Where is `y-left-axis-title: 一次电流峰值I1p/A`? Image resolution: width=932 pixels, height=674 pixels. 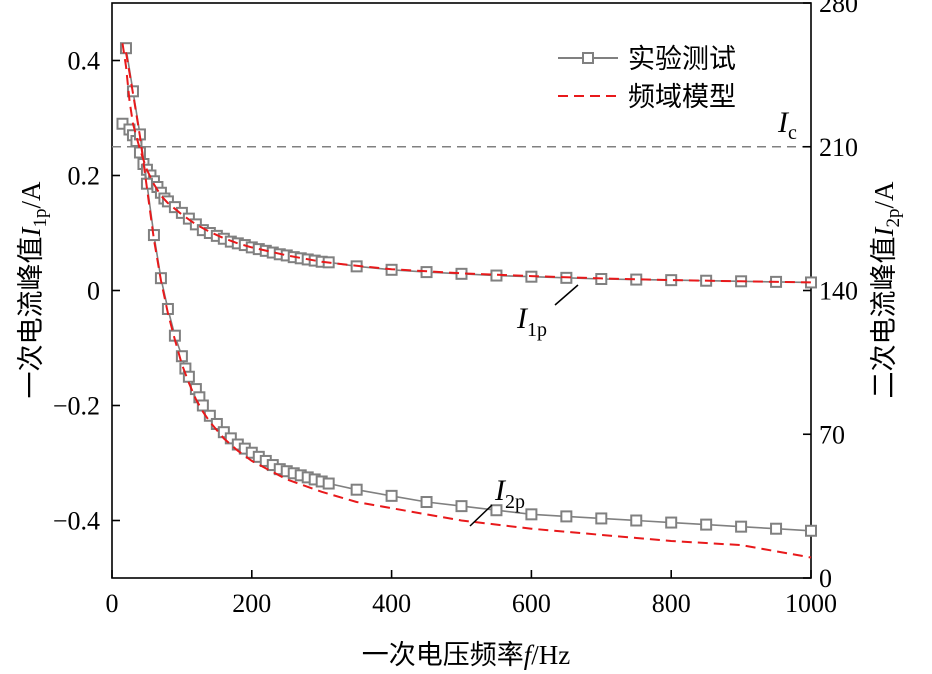
y-left-axis-title: 一次电流峰值I1p/A is located at coordinates (33, 290).